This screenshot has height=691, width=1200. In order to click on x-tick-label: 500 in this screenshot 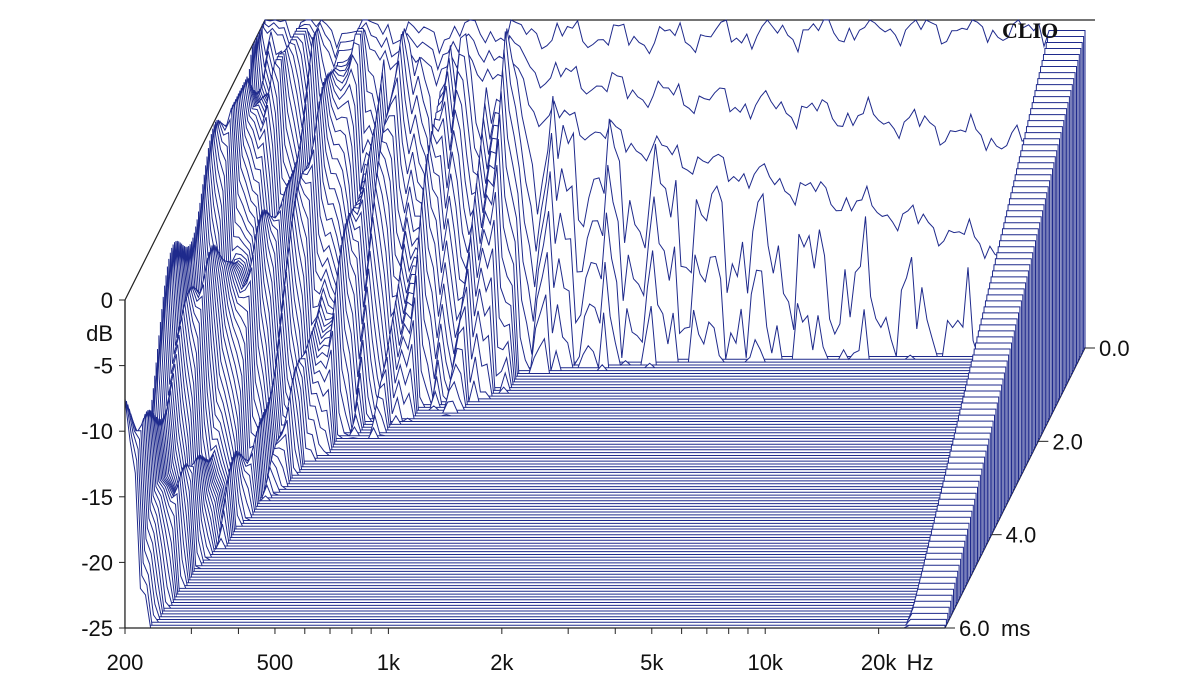, I will do `click(275, 662)`.